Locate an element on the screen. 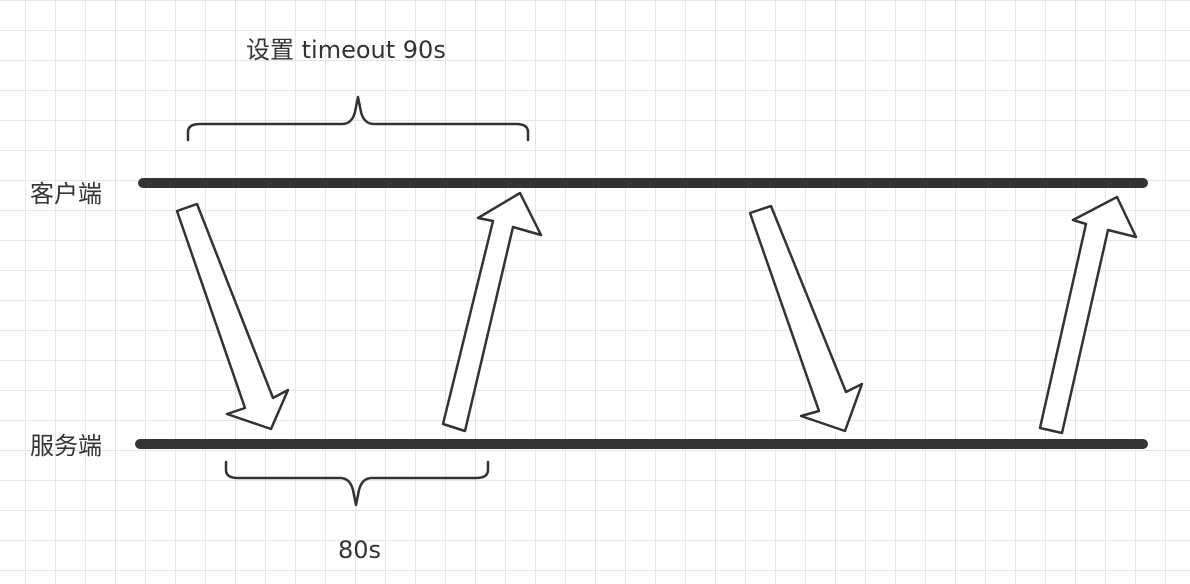  server-time-label: 80s is located at coordinates (360, 550).